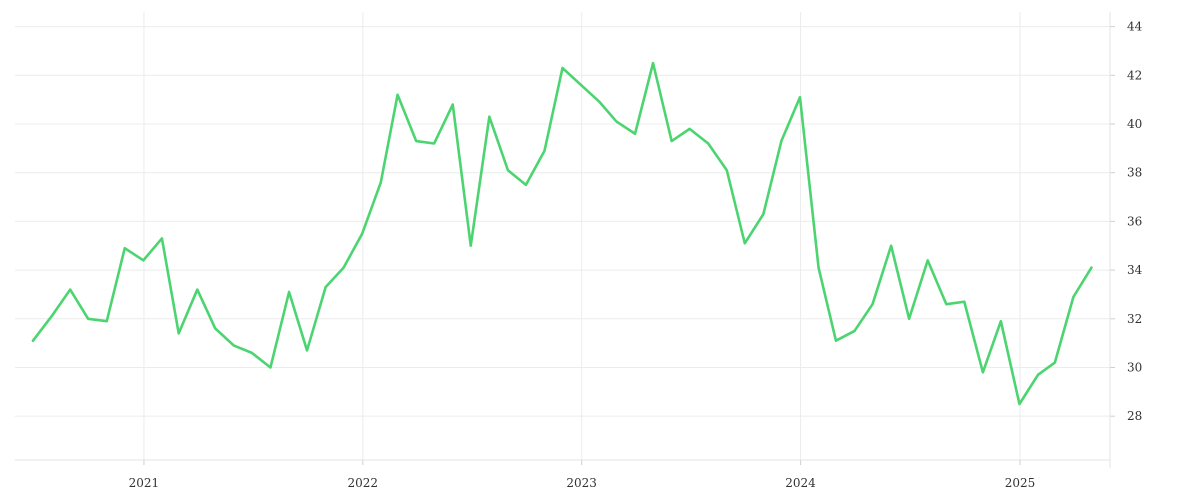 Image resolution: width=1200 pixels, height=500 pixels. I want to click on x-tick-label: 2022, so click(363, 483).